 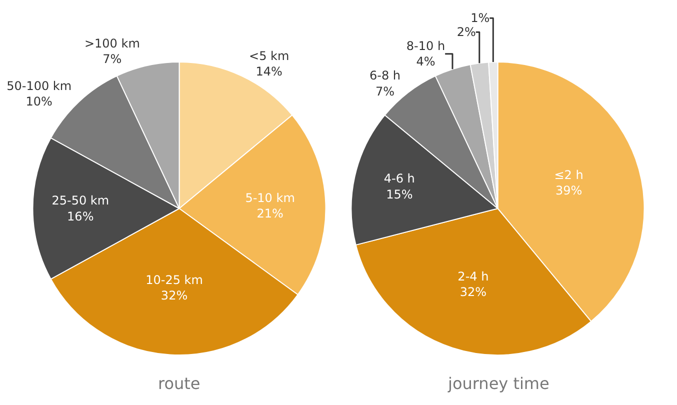 What do you see at coordinates (39, 101) in the screenshot?
I see `data-label: 10%` at bounding box center [39, 101].